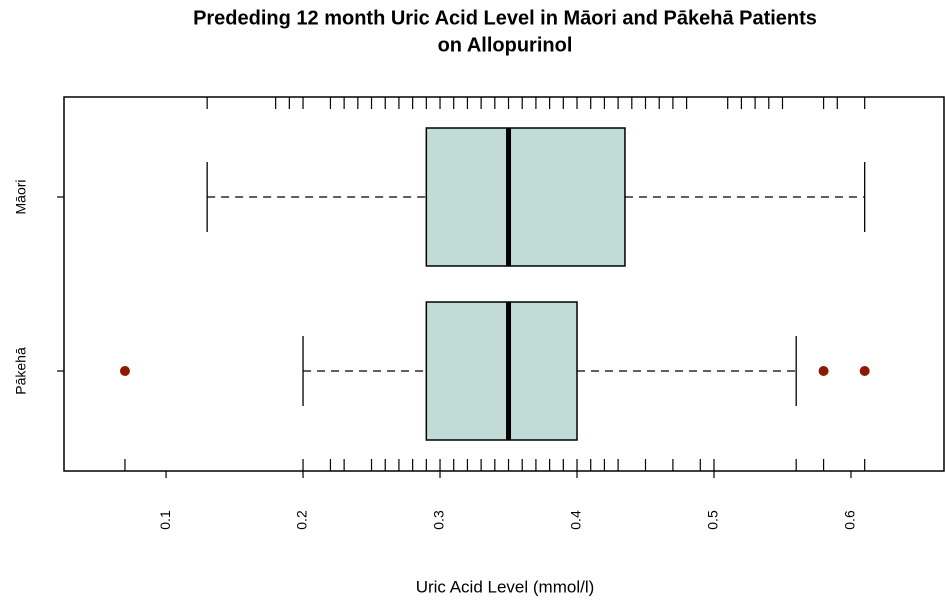 The height and width of the screenshot is (603, 945). I want to click on x-tick-label: 0.3, so click(439, 520).